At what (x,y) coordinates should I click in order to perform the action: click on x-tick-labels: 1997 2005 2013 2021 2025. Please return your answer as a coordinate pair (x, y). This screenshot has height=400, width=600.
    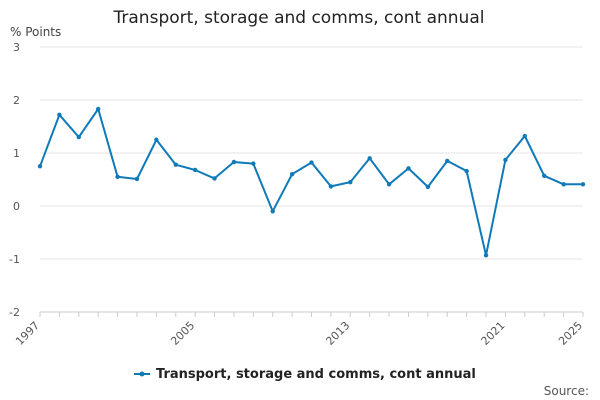
    Looking at the image, I should click on (299, 329).